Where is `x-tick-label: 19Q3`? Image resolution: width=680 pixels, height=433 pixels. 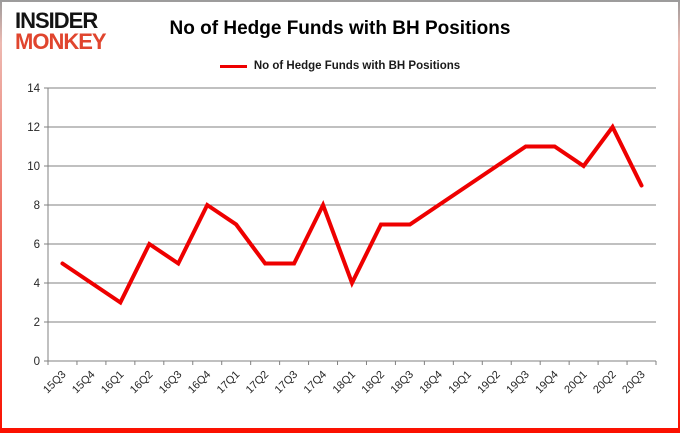
x-tick-label: 19Q3 is located at coordinates (518, 383).